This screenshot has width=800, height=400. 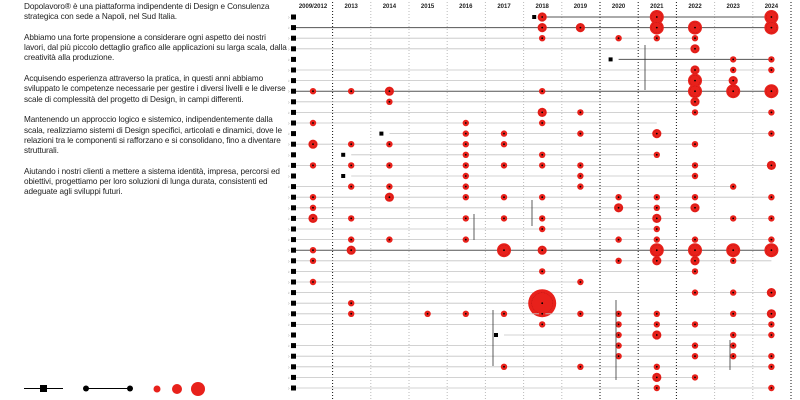 I want to click on year-label: 2014, so click(x=390, y=7).